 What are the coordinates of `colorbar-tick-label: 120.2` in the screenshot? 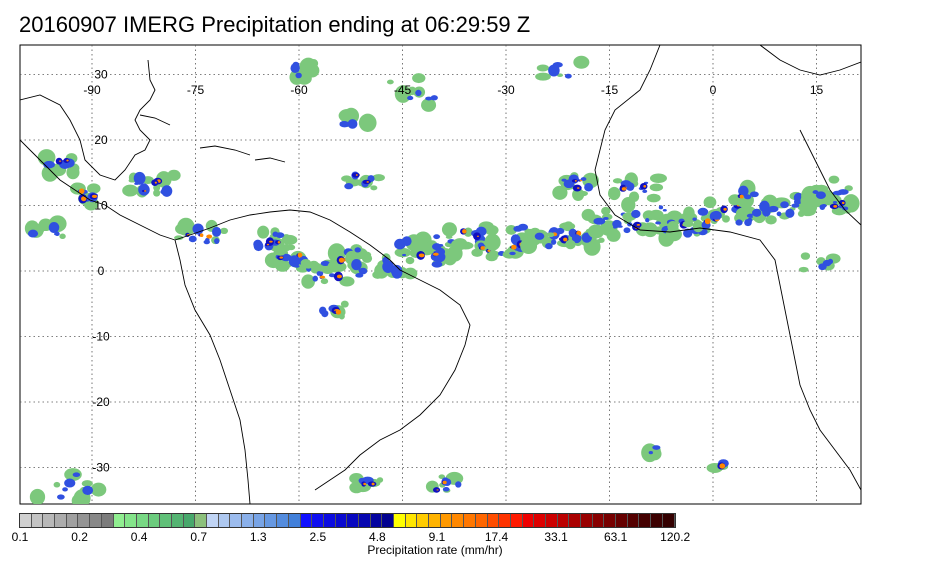 It's located at (675, 537).